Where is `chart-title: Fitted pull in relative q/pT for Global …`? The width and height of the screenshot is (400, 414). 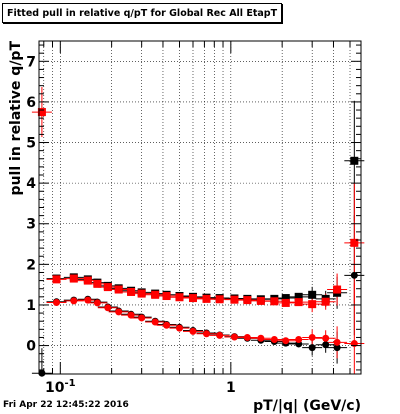
chart-title: Fitted pull in relative q/pT for Global … is located at coordinates (142, 13).